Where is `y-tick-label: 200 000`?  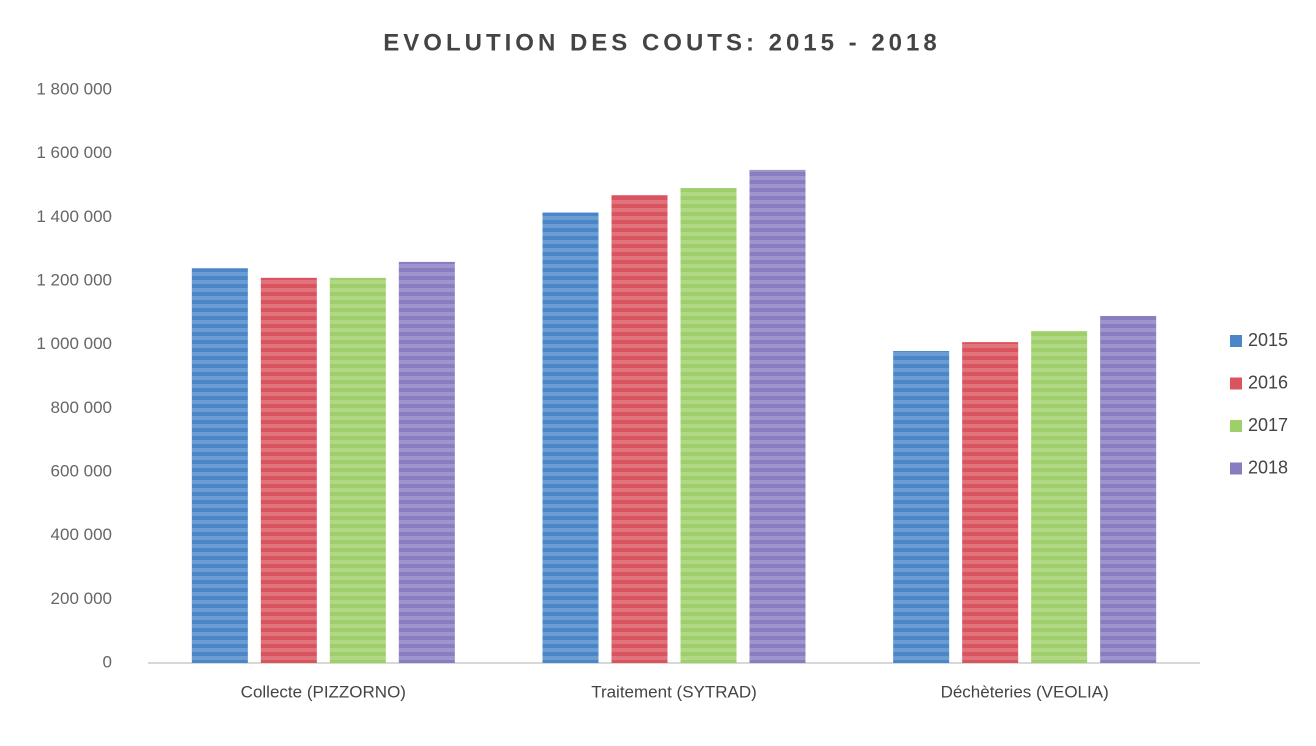
y-tick-label: 200 000 is located at coordinates (81, 598).